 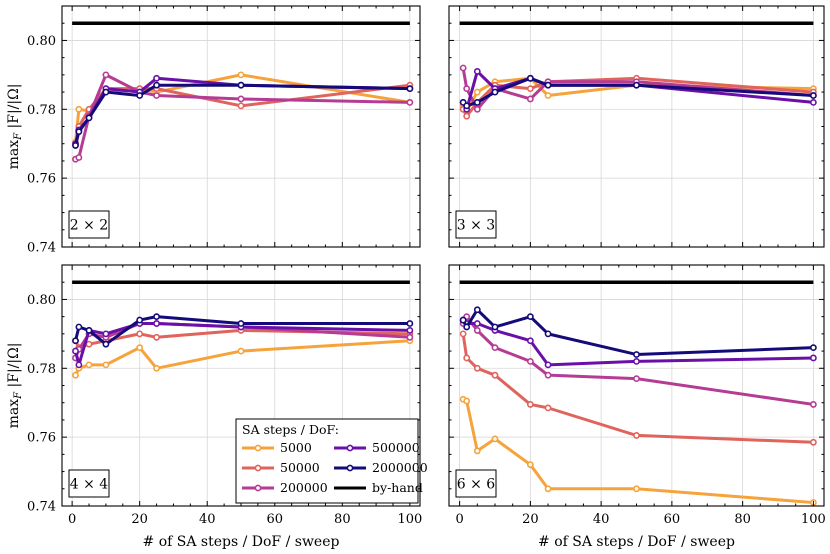 I want to click on legend-entry-5000: 5000, so click(x=277, y=447).